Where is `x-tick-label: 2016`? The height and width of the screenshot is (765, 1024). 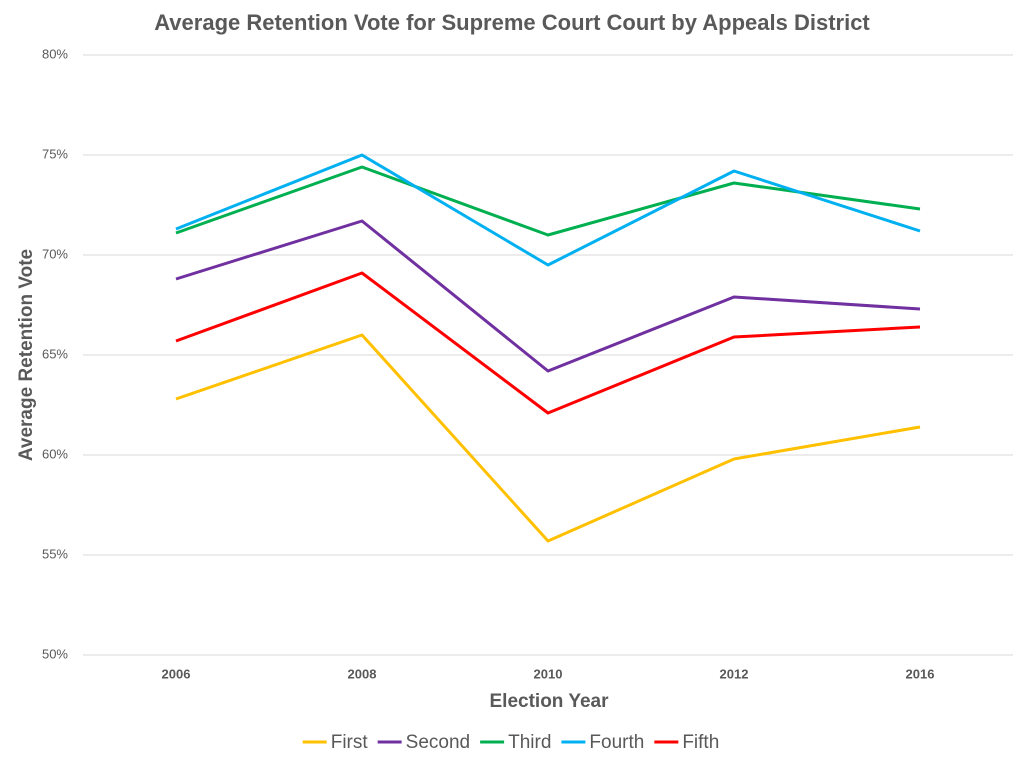 x-tick-label: 2016 is located at coordinates (920, 673).